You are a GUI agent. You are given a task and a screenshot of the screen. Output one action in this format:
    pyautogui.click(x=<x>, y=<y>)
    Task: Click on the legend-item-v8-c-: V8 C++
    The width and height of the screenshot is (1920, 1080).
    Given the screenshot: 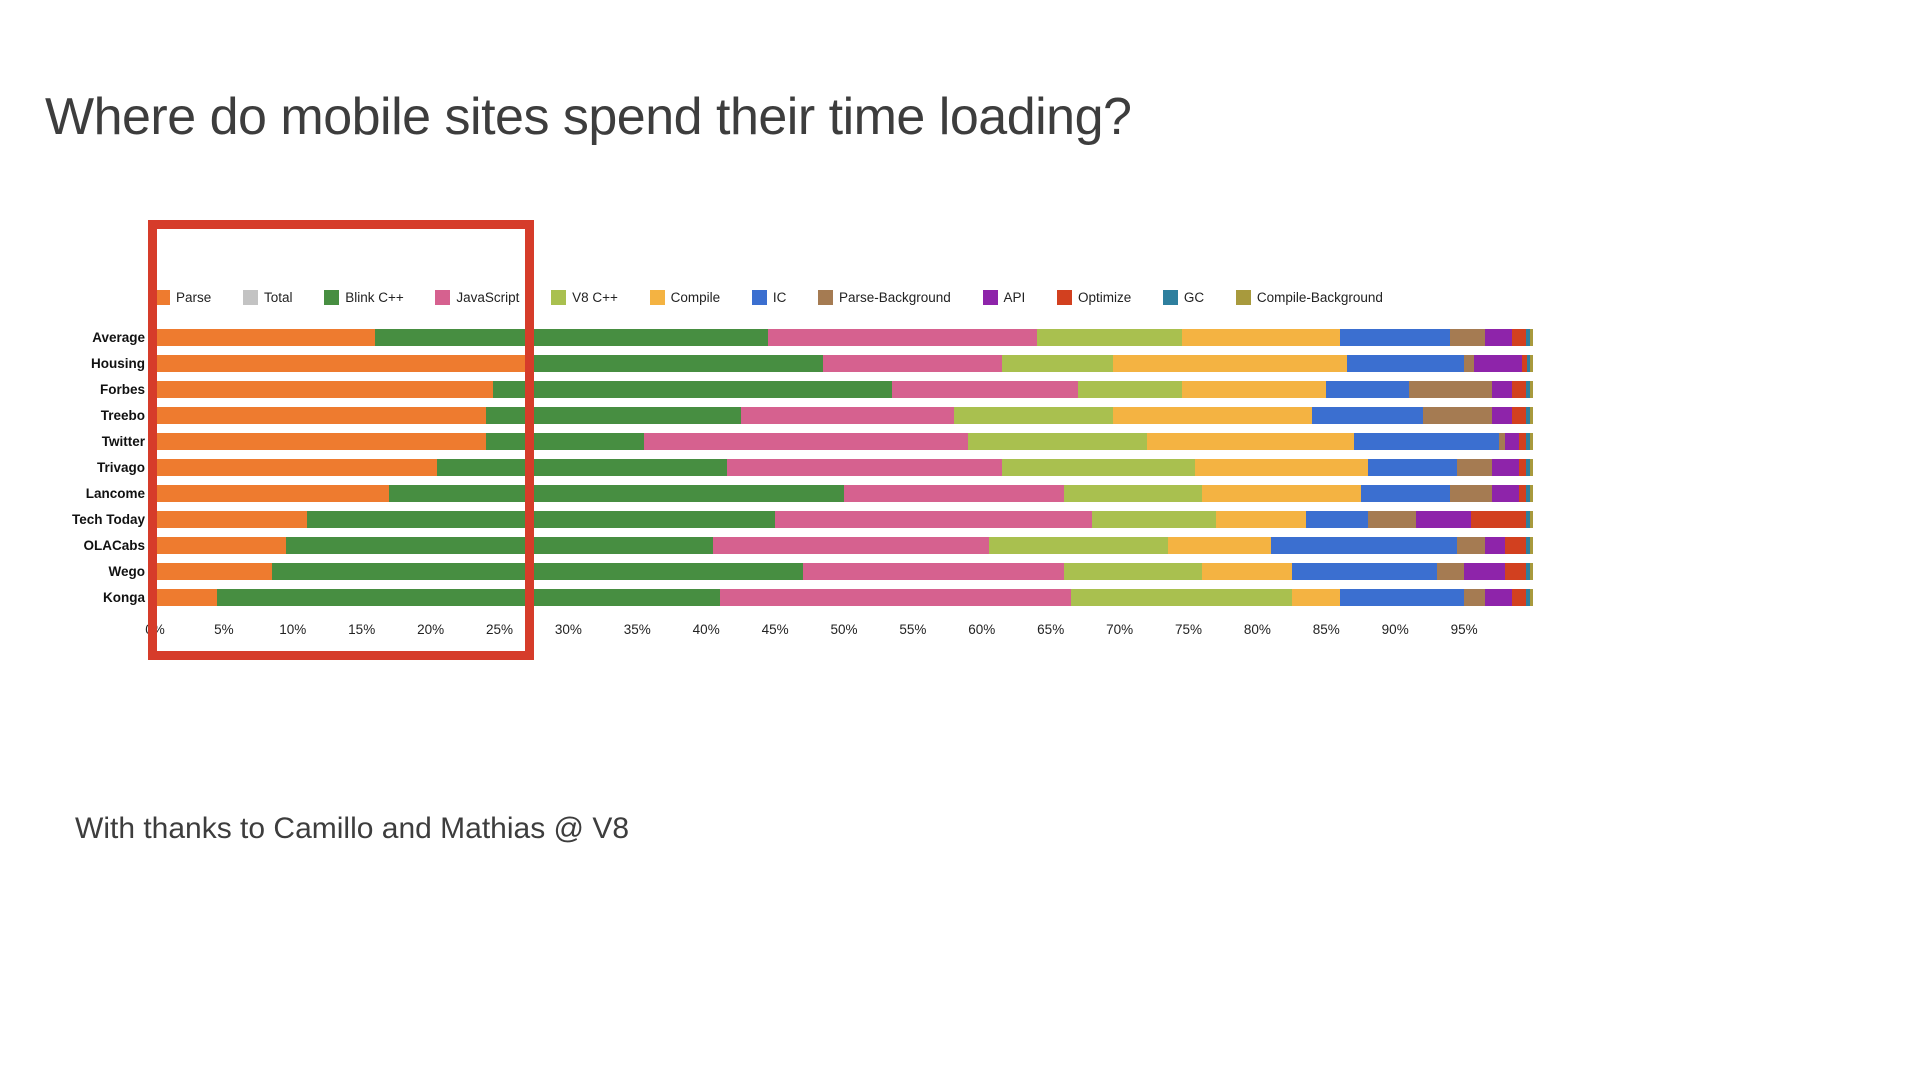 What is the action you would take?
    pyautogui.click(x=584, y=297)
    